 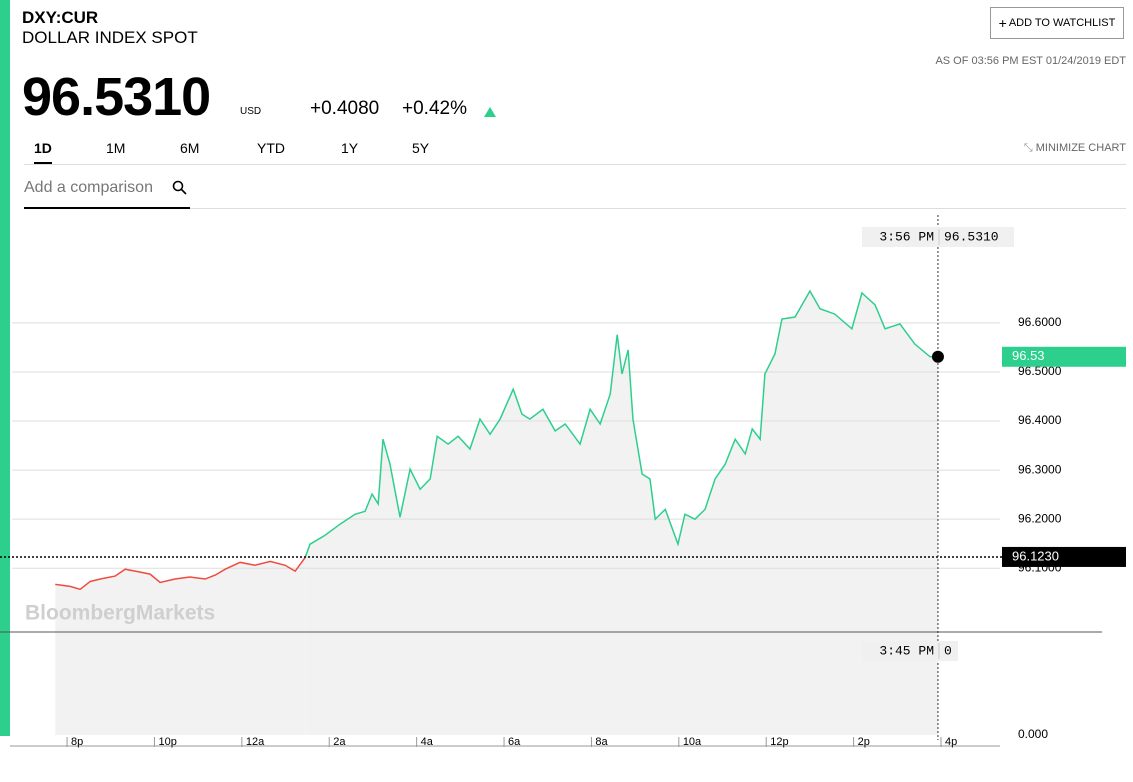 I want to click on search-icon, so click(x=179, y=187).